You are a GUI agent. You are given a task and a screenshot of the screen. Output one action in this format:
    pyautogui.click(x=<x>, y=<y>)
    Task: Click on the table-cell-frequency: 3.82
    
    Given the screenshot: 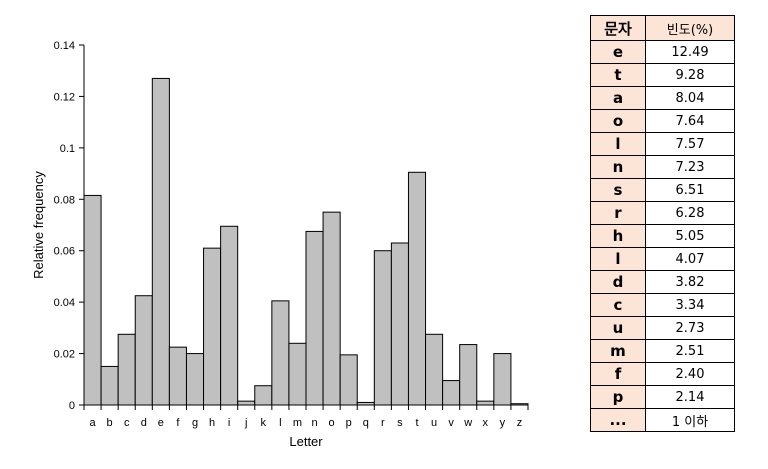 What is the action you would take?
    pyautogui.click(x=690, y=282)
    